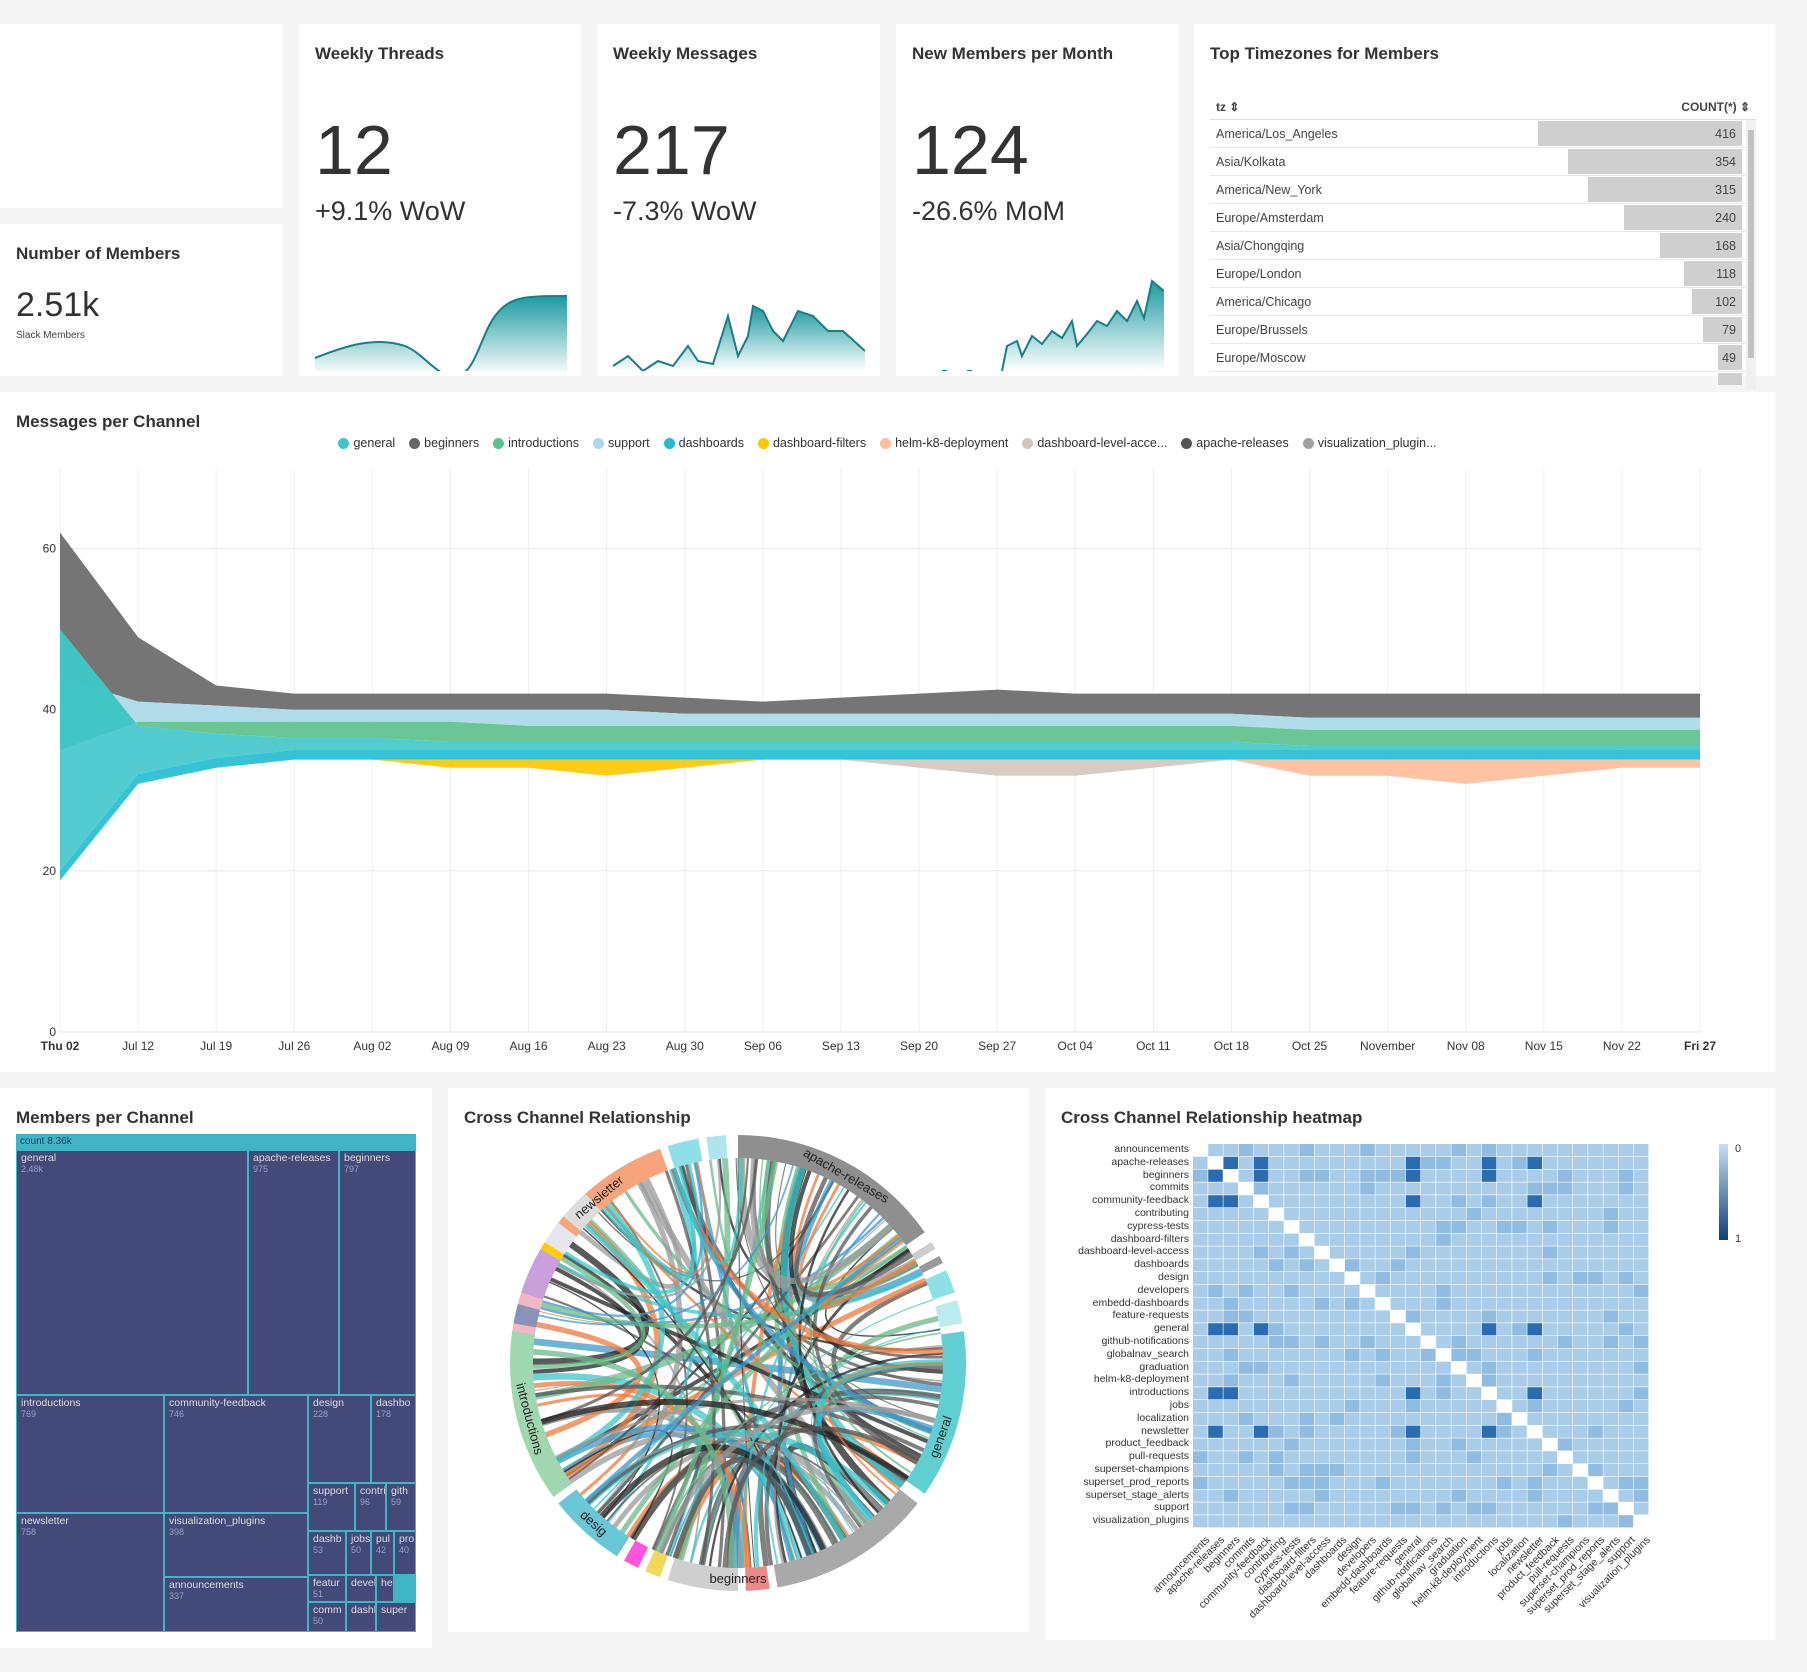 The height and width of the screenshot is (1672, 1807). I want to click on count-column-header: COUNT(*) ⇕, so click(1715, 106).